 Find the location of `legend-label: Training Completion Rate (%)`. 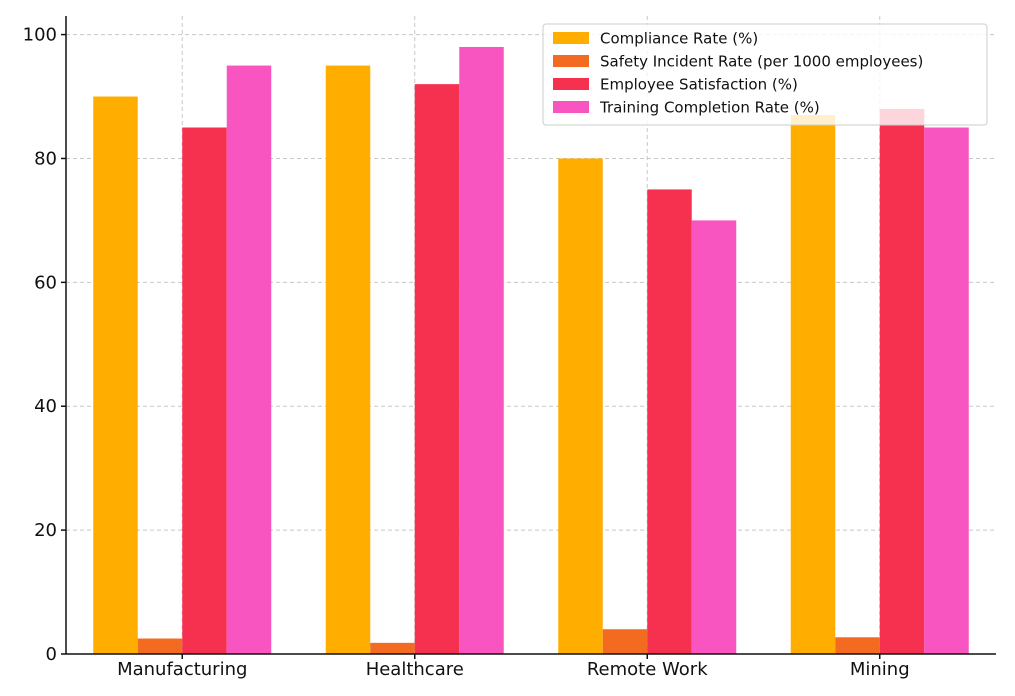

legend-label: Training Completion Rate (%) is located at coordinates (709, 108).